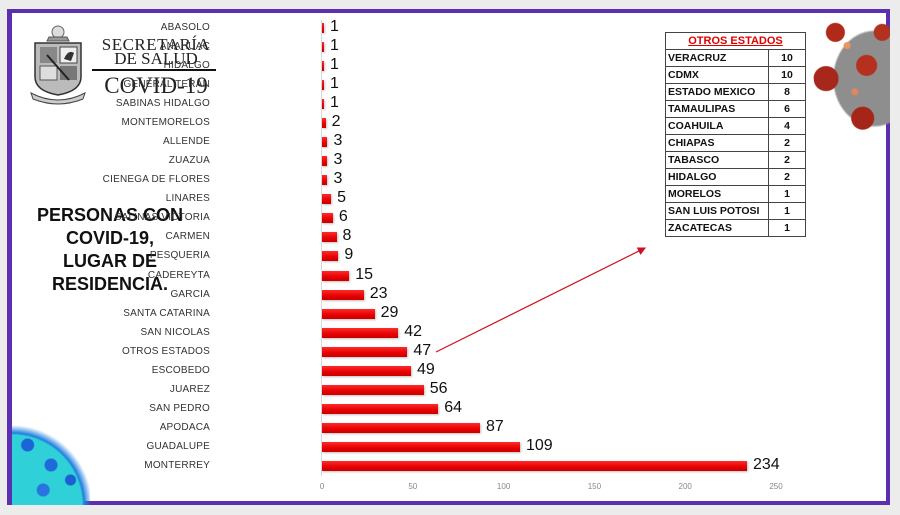 The image size is (900, 515). Describe the element at coordinates (400, 142) in the screenshot. I see `chart-bar-row: ALLENDE 3` at that location.